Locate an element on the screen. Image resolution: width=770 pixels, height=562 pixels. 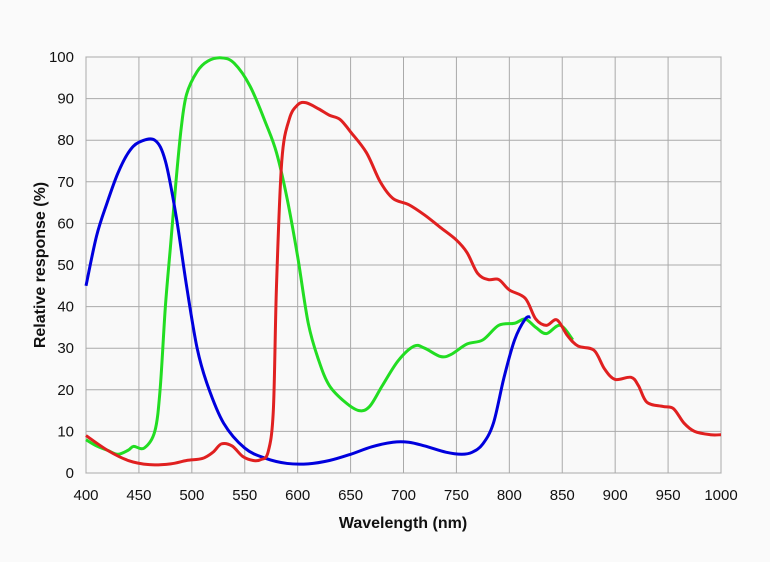
y-tick-label: 70 is located at coordinates (65, 182).